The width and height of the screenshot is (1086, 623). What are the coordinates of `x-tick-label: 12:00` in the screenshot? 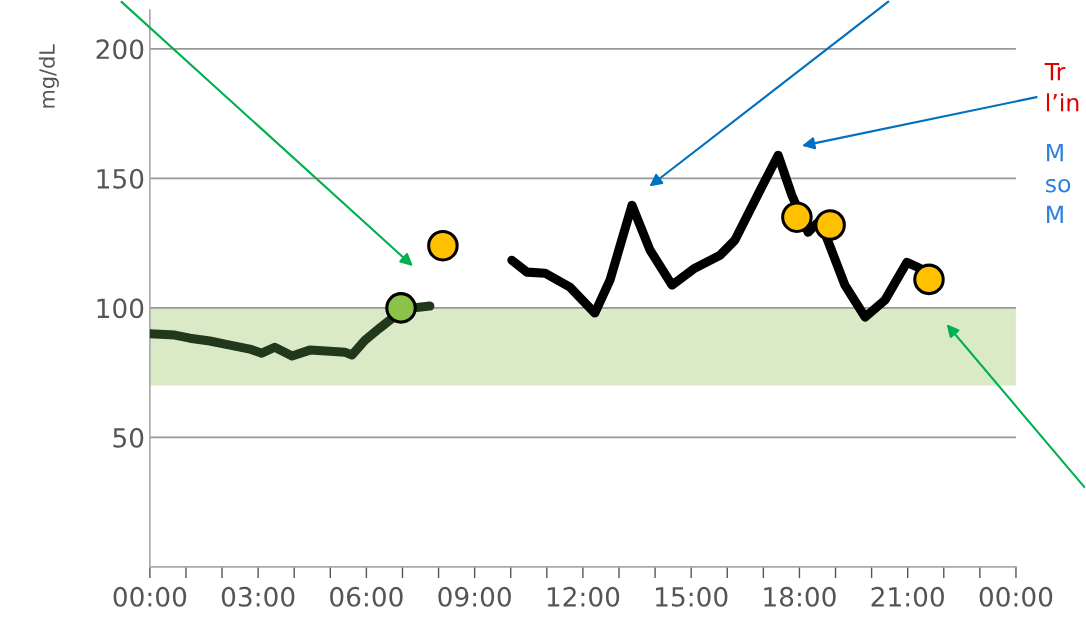 It's located at (583, 596).